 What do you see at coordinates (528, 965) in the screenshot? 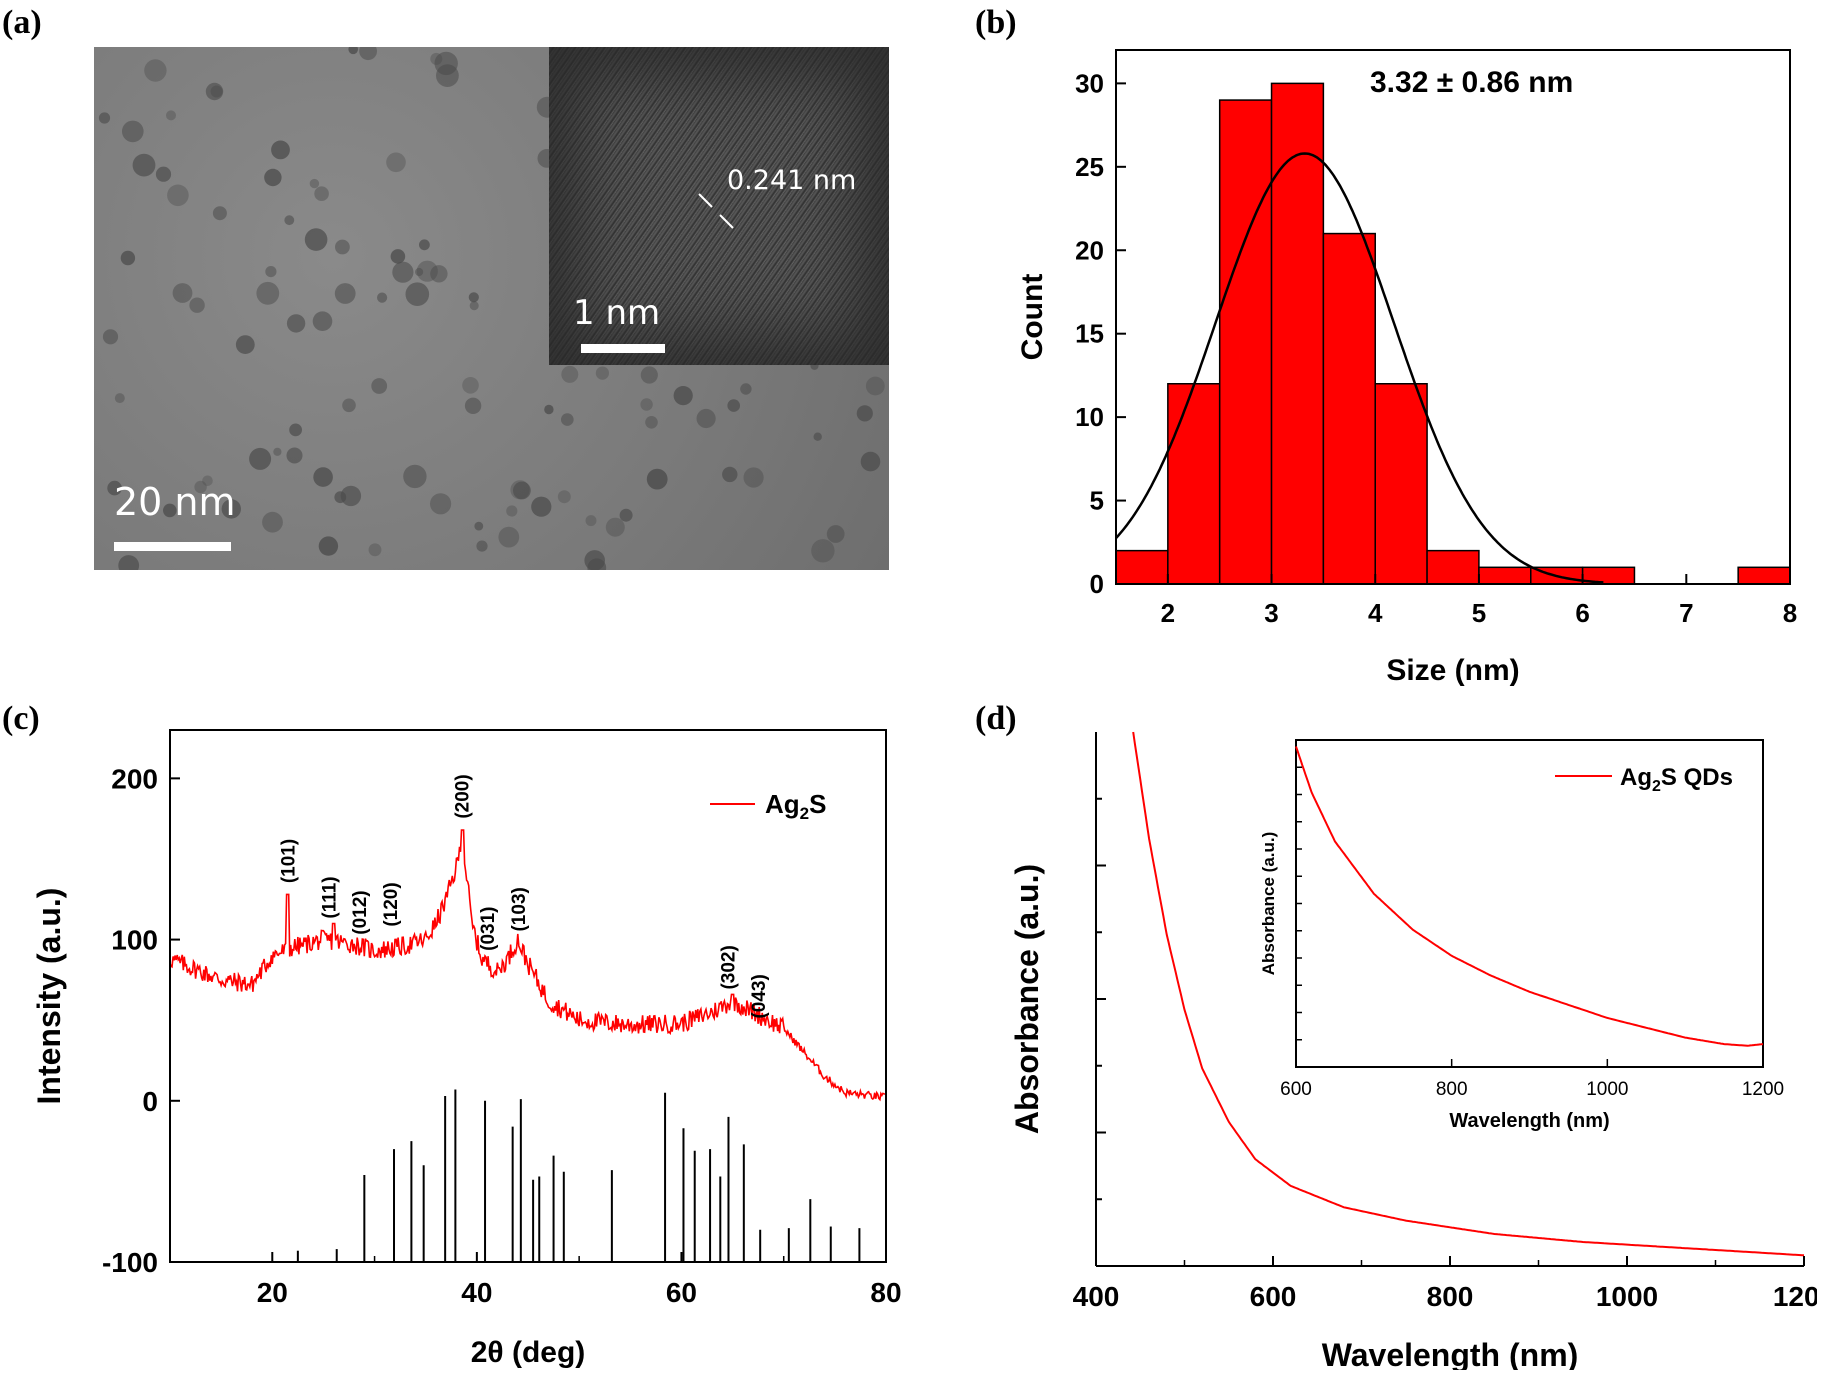
I see `xrd-series-line` at bounding box center [528, 965].